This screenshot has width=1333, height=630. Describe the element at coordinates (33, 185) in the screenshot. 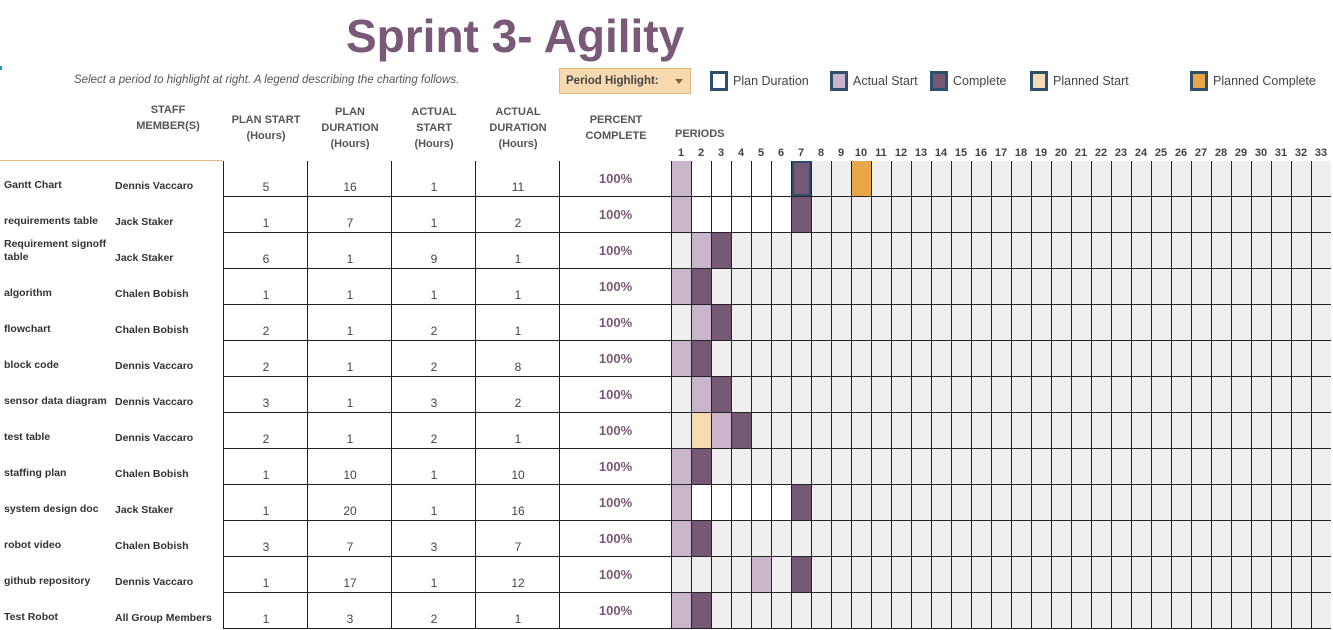

I see `task-name: Gantt Chart` at that location.